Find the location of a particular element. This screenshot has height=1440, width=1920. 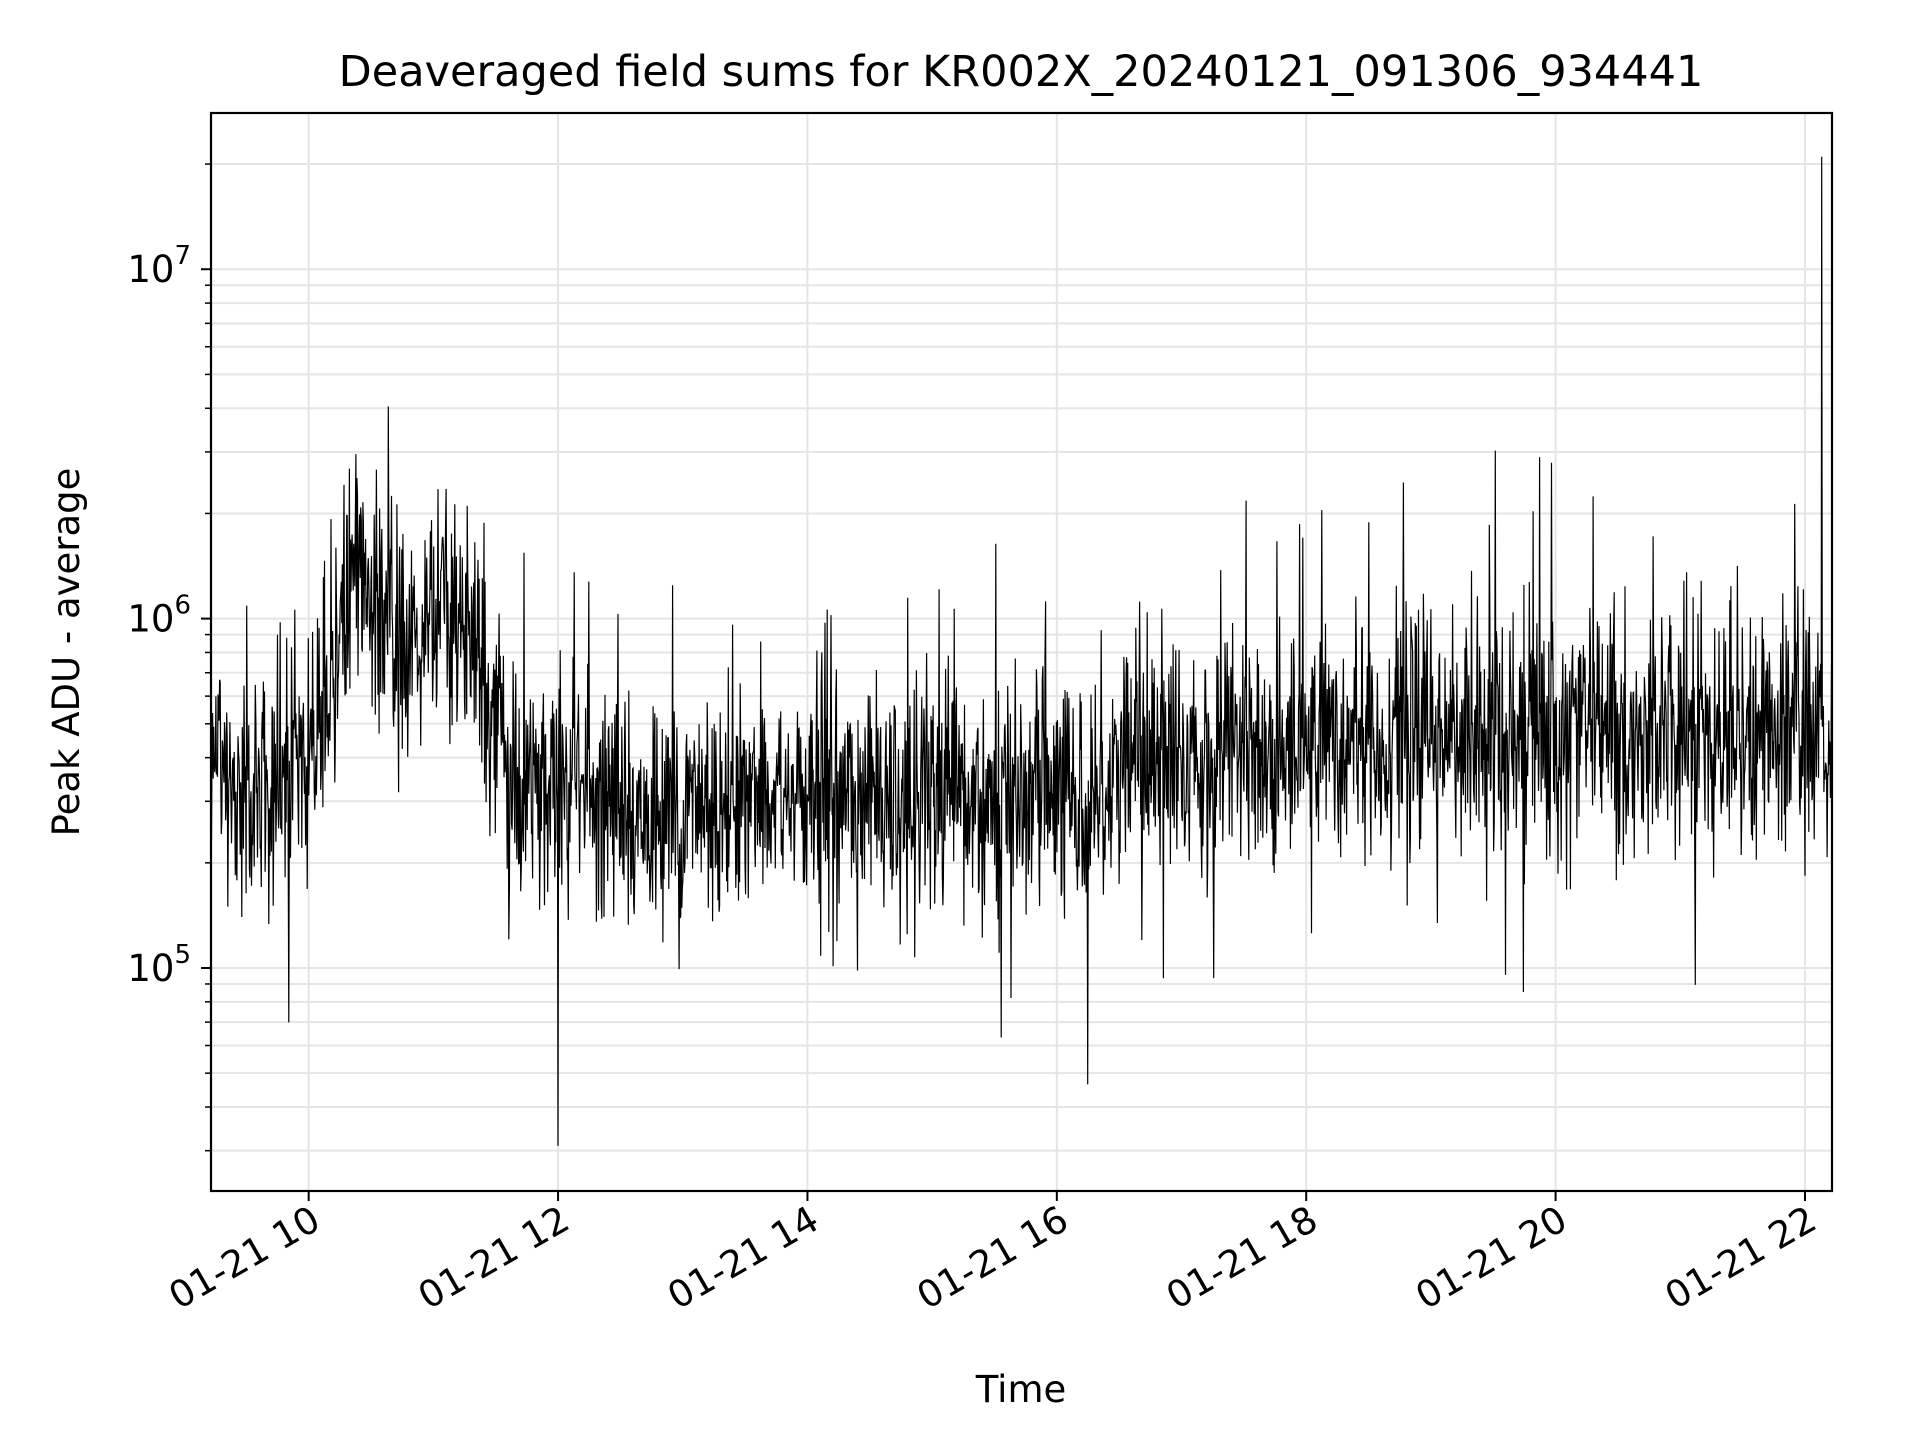

x-tick-label: 01-21 14 is located at coordinates (743, 1258).